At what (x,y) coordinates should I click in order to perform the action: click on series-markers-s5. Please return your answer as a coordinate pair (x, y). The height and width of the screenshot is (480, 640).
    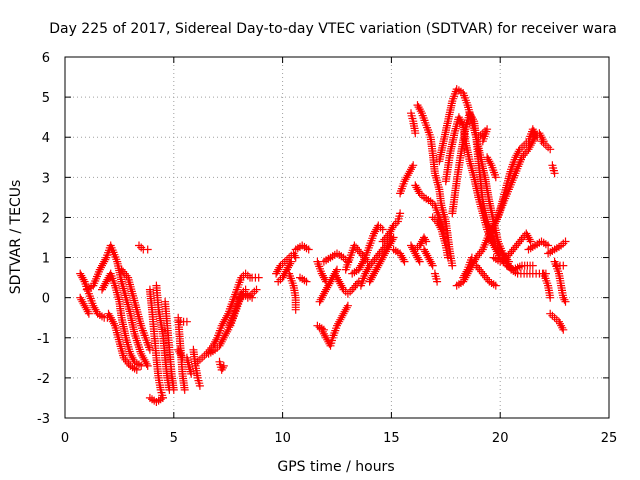
    Looking at the image, I should click on (122, 341).